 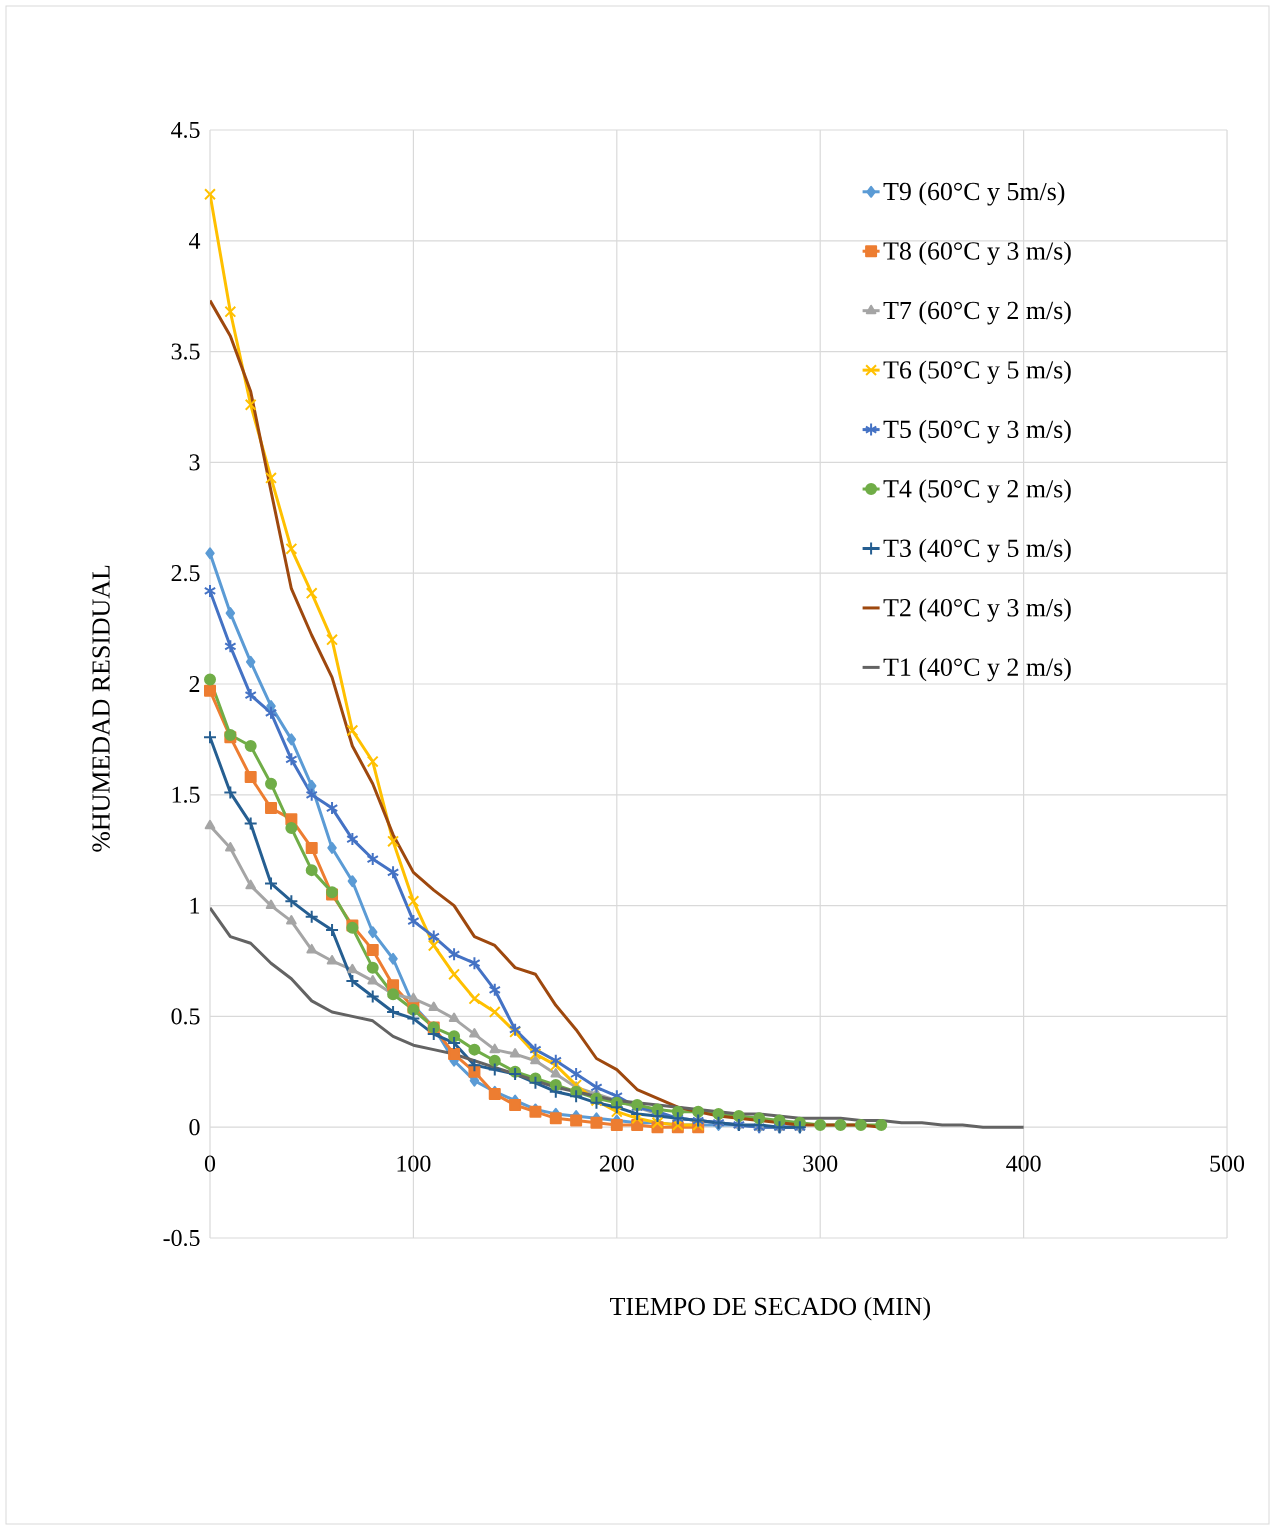 I want to click on x-tick-label: 400, so click(x=1023, y=1163).